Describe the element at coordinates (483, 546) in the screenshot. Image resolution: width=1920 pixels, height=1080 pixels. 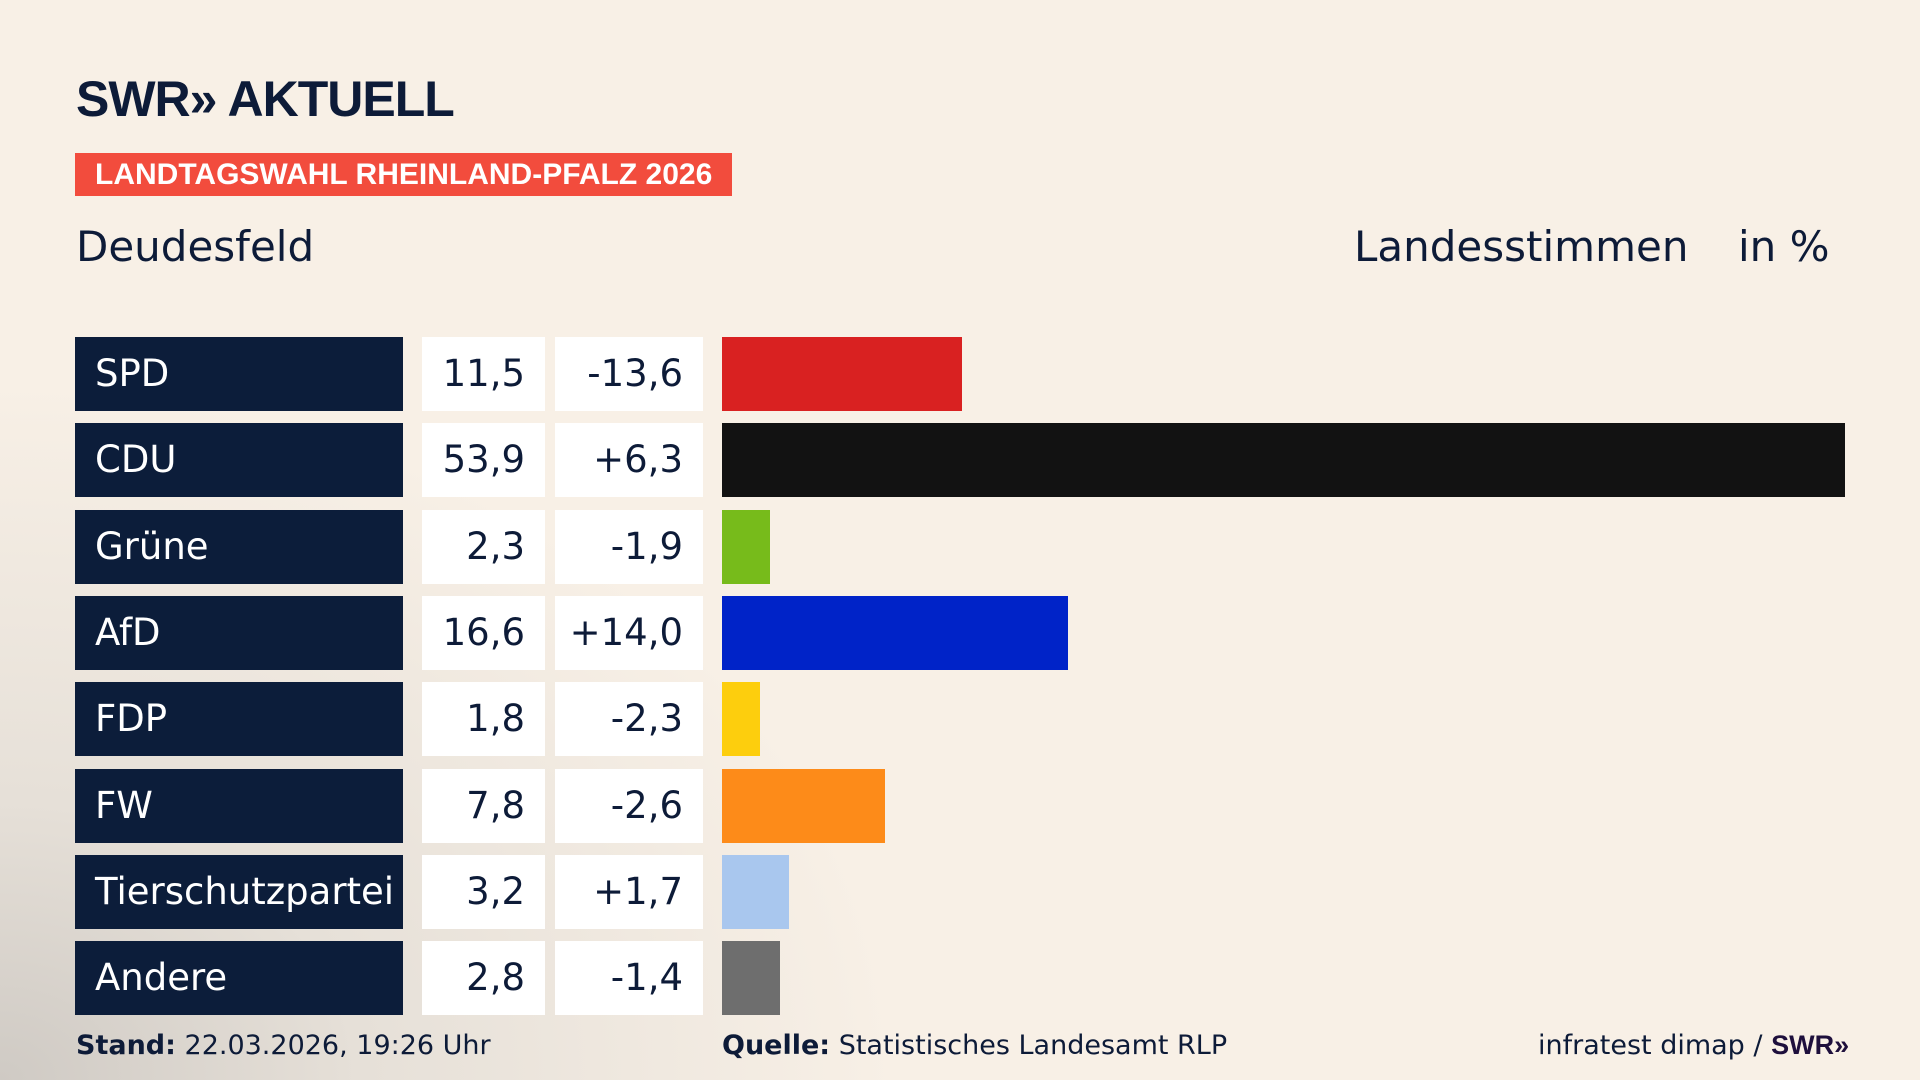
I see `vote-share: 2,3` at that location.